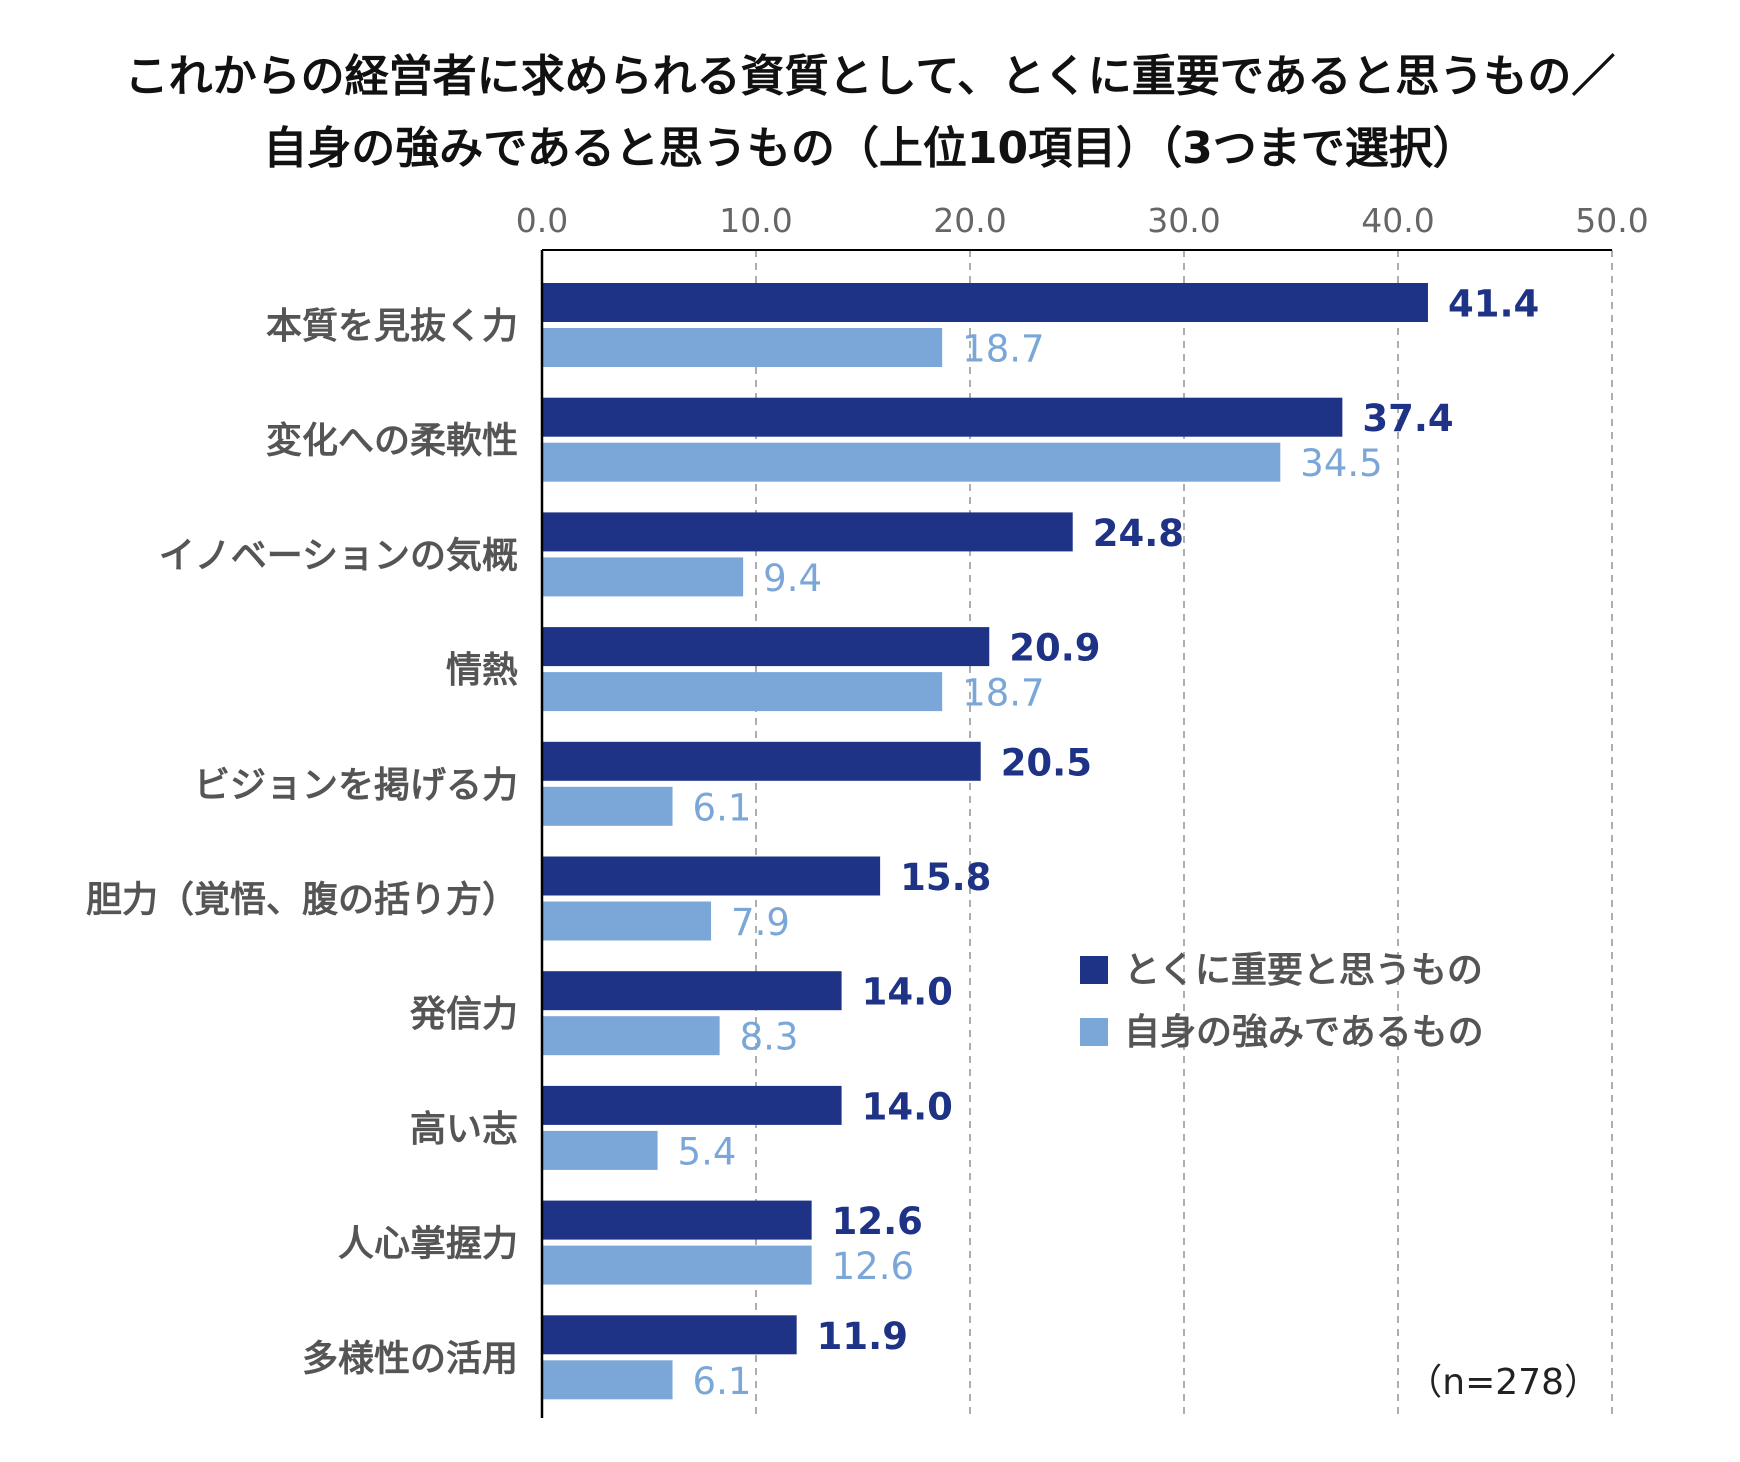  Describe the element at coordinates (1303, 970) in the screenshot. I see `legend-label-series-1: とくに重要と思うもの` at that location.